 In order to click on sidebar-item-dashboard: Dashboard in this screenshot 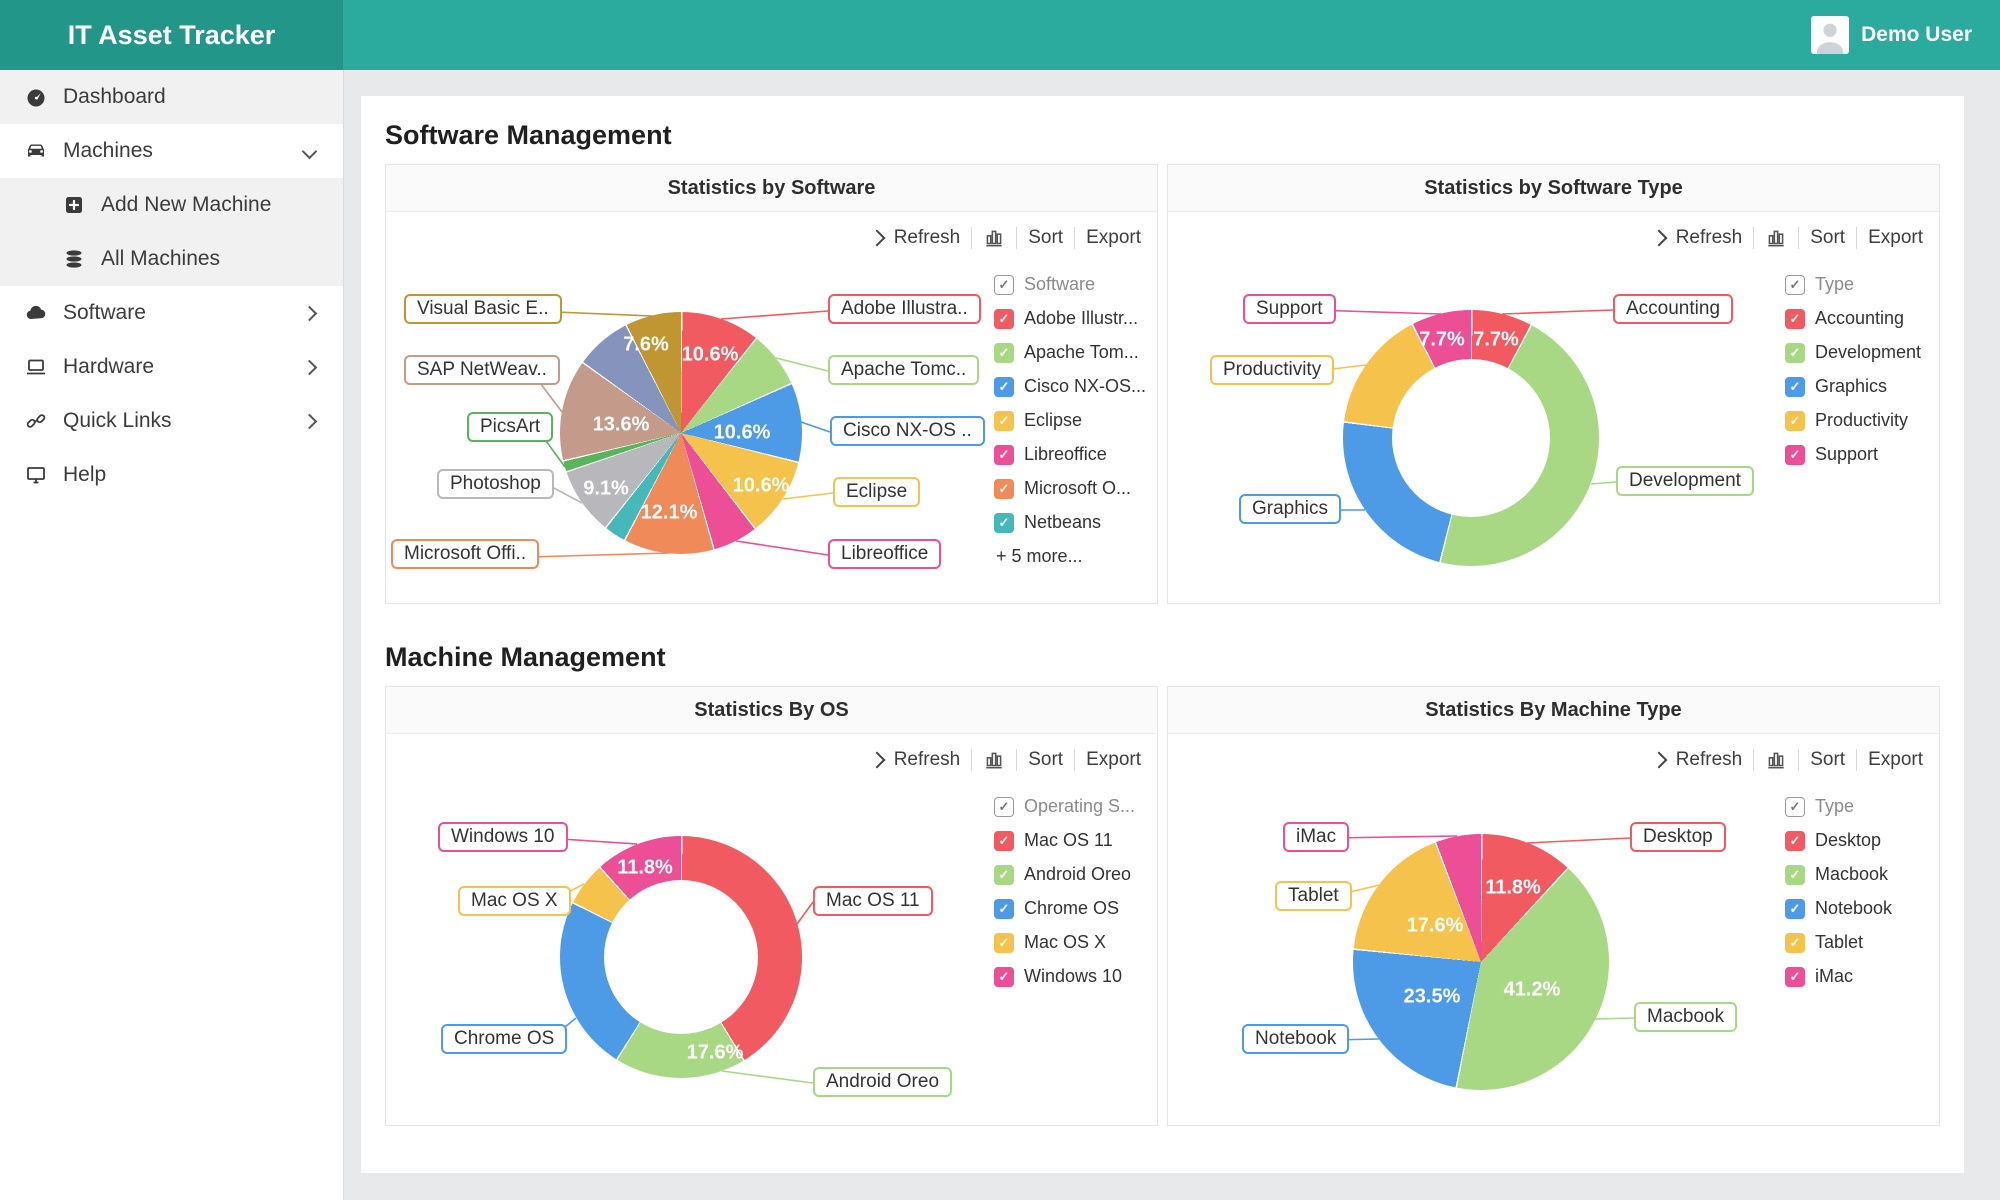, I will do `click(171, 97)`.